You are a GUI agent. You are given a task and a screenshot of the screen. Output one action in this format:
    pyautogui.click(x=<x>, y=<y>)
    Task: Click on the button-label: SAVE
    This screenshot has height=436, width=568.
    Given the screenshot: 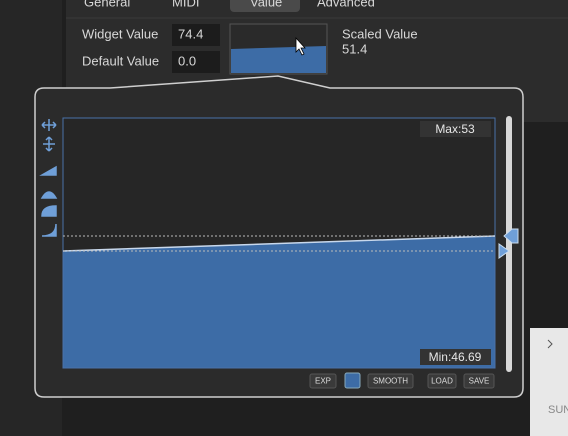 What is the action you would take?
    pyautogui.click(x=479, y=381)
    